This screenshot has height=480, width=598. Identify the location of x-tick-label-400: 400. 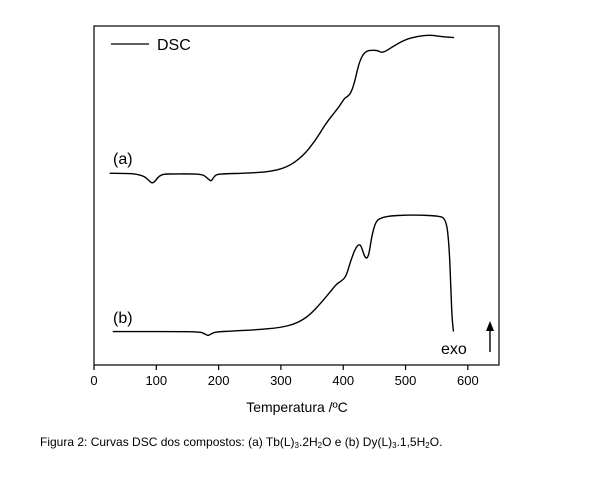
(343, 380).